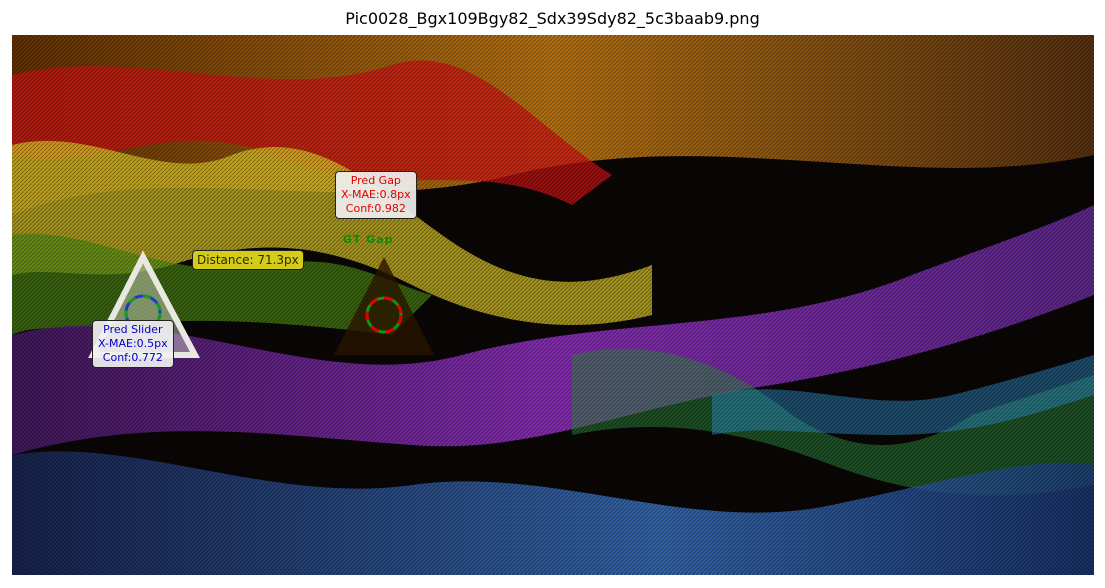  I want to click on pred-gap-title: Pred Gap, so click(375, 180).